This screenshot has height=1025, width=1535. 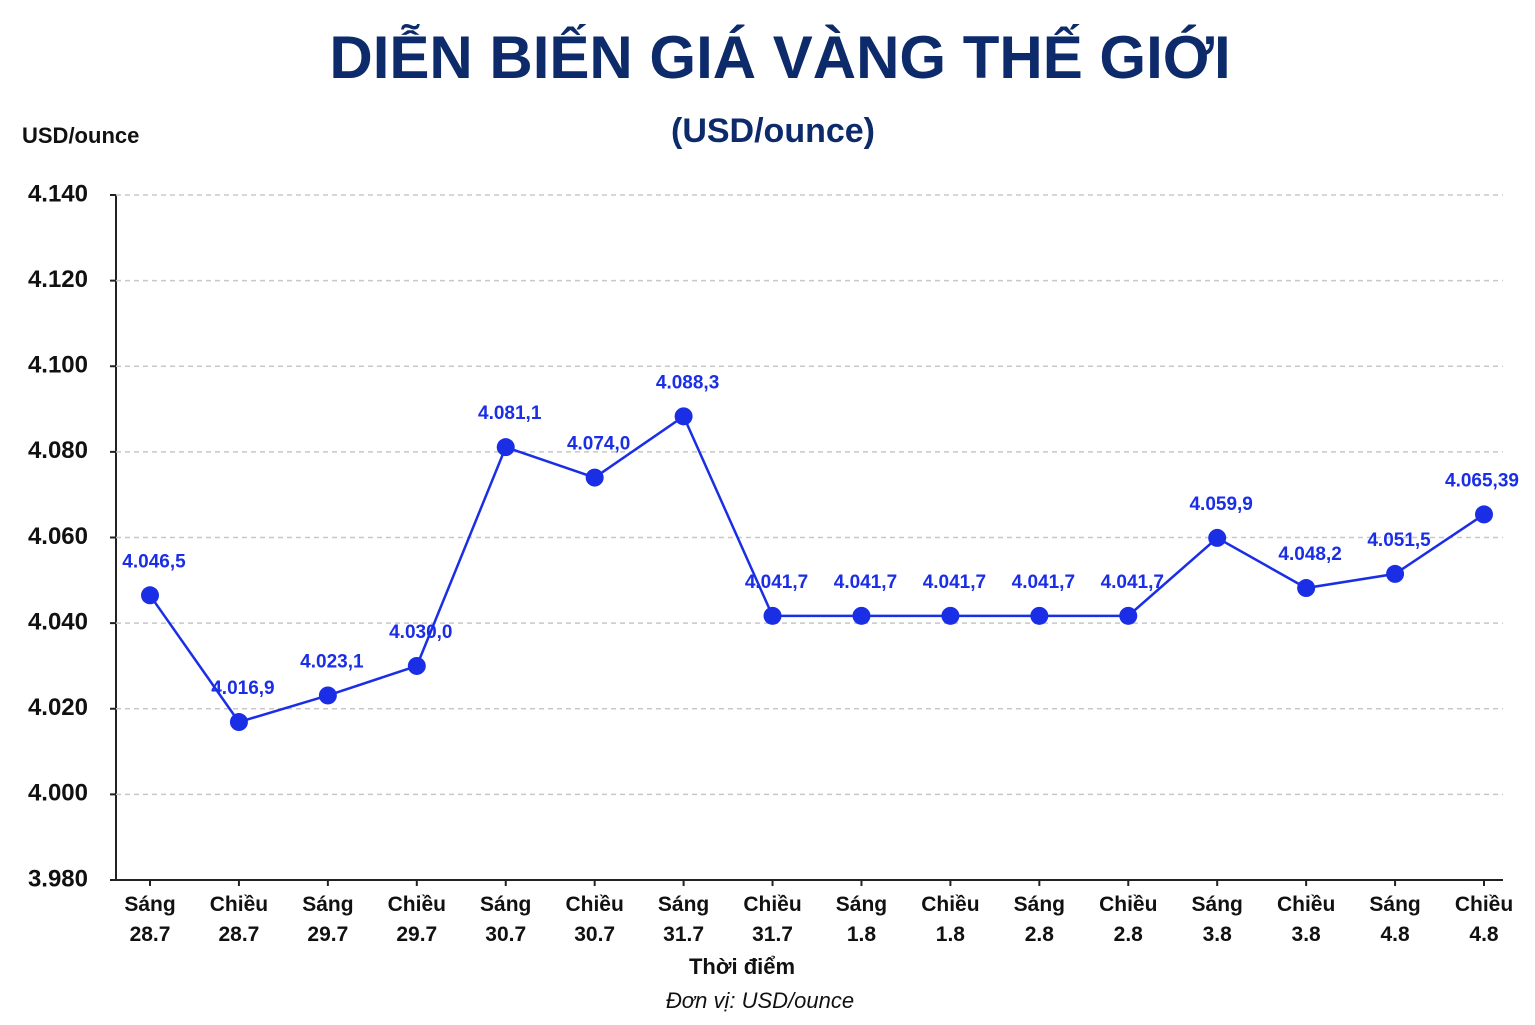 What do you see at coordinates (58, 536) in the screenshot?
I see `y-tick-label: 4.060` at bounding box center [58, 536].